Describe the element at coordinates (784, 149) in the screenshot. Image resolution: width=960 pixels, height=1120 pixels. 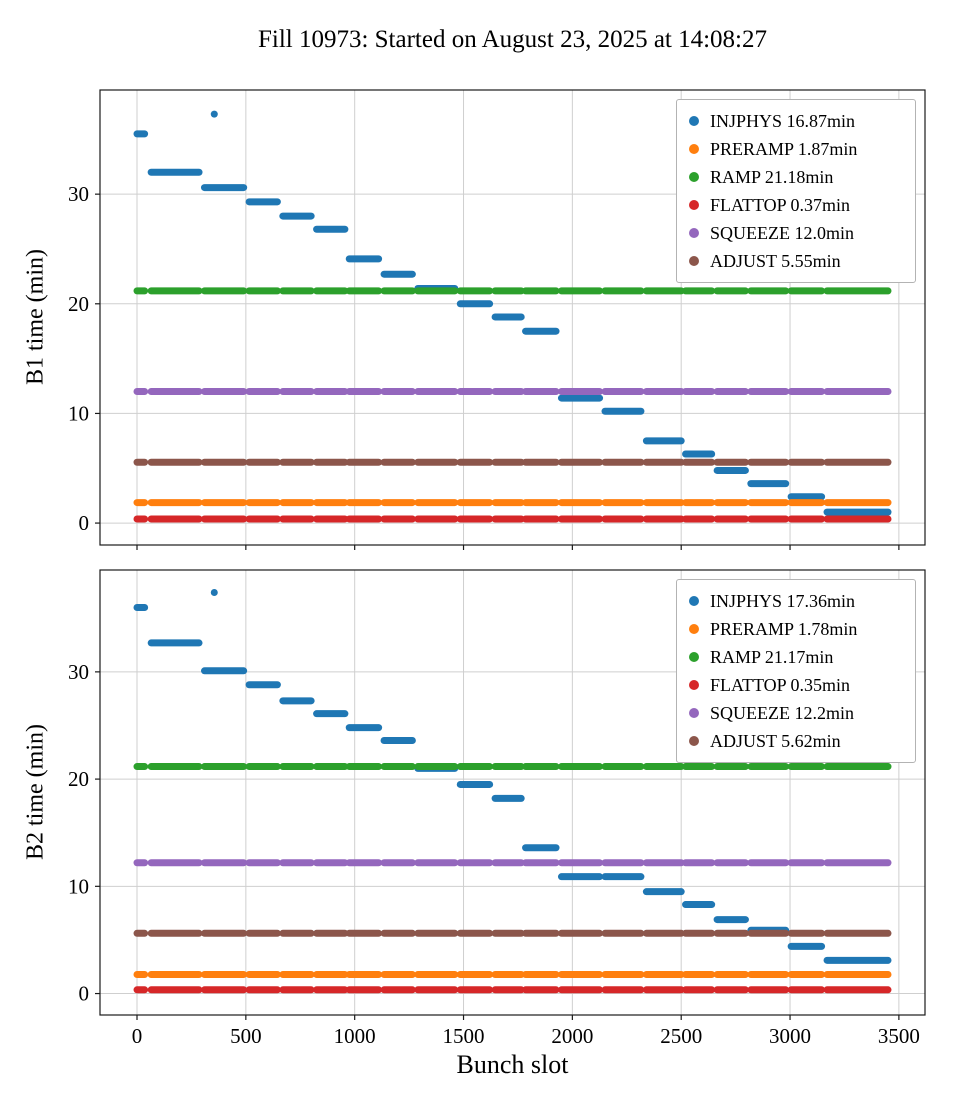
I see `legend-label: PRERAMP 1.87min` at that location.